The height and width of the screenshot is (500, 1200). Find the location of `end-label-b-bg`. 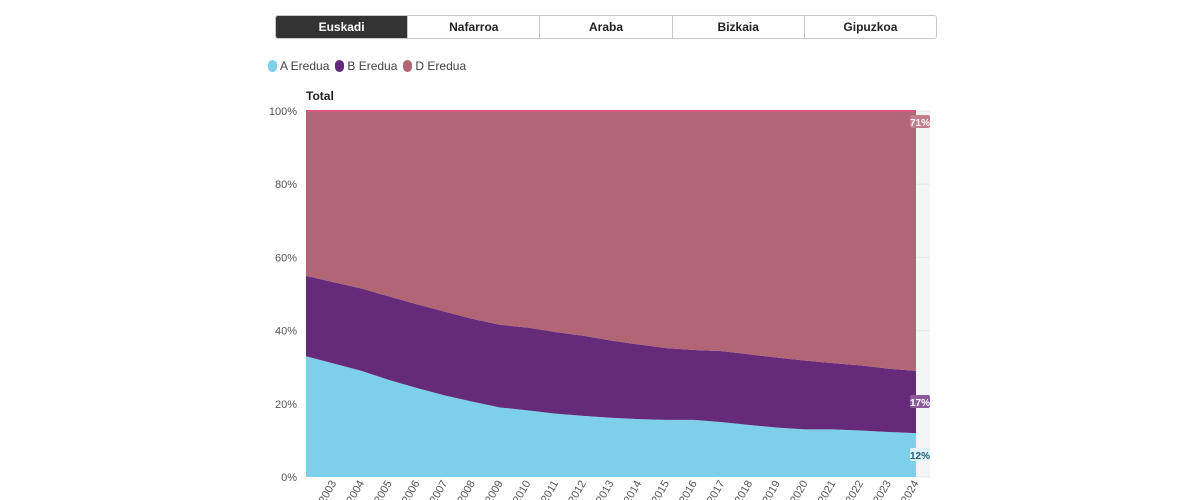

end-label-b-bg is located at coordinates (920, 401).